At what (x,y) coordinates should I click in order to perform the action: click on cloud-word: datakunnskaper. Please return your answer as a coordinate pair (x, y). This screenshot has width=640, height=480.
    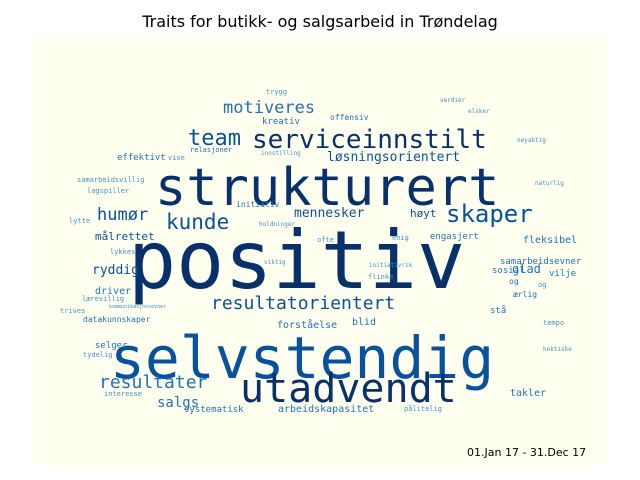
    Looking at the image, I should click on (117, 319).